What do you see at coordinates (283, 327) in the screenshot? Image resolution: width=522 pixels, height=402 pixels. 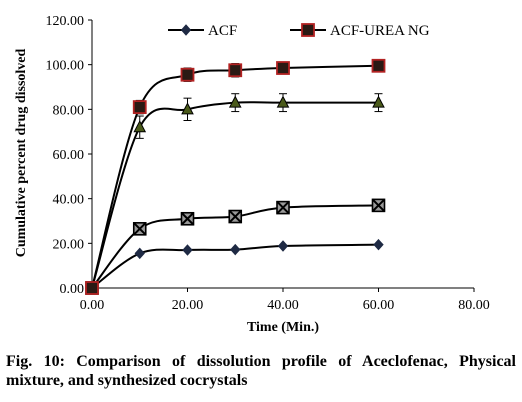 I see `x-axis-label: Time (Min.)` at bounding box center [283, 327].